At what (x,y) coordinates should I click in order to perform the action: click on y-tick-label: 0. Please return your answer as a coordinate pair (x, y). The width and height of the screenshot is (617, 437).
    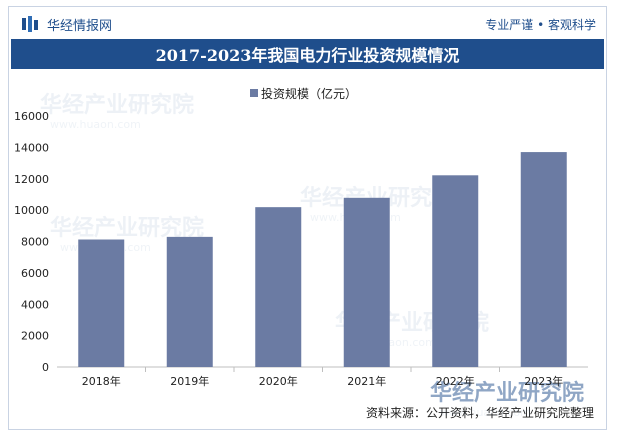
    Looking at the image, I should click on (45, 367).